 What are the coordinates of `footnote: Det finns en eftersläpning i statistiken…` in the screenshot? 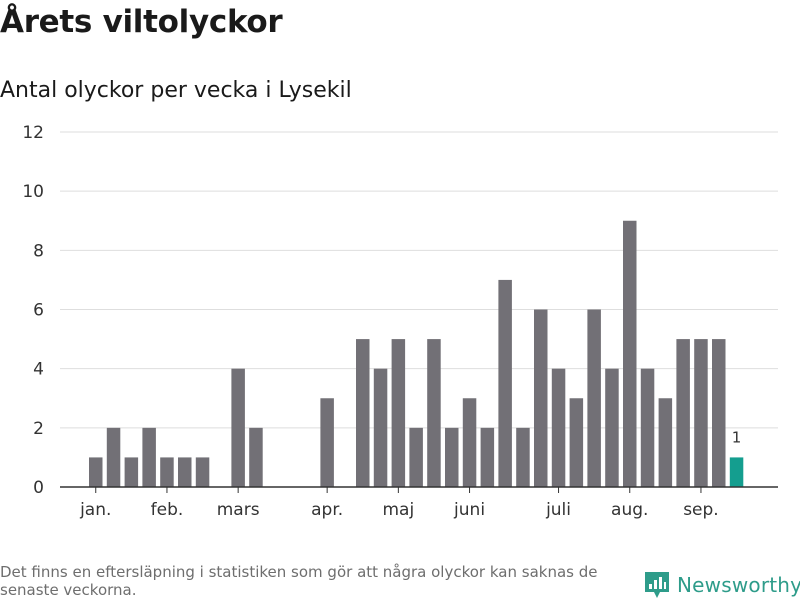 It's located at (299, 581).